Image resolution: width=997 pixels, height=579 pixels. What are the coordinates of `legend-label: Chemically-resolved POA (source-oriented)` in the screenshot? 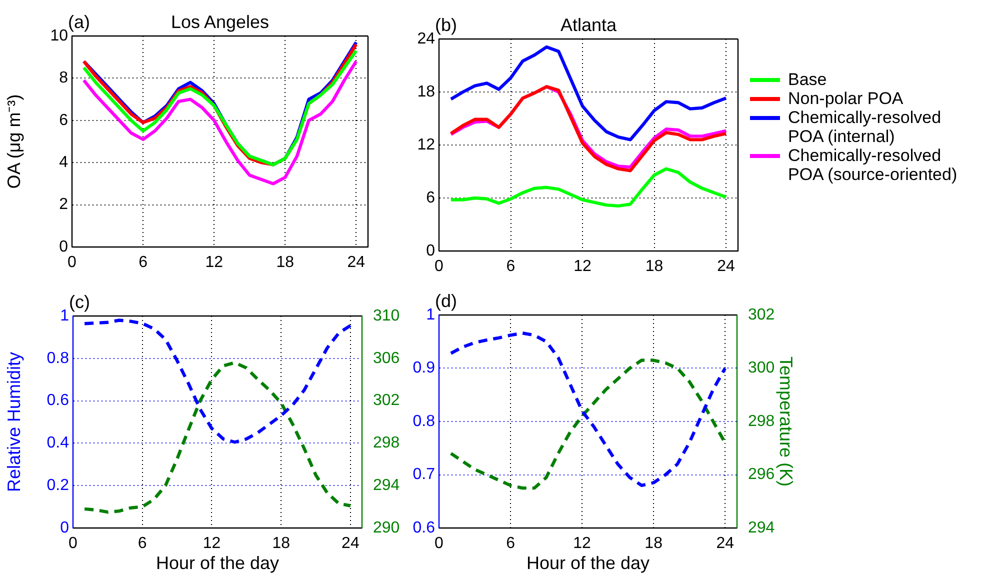 It's located at (873, 165).